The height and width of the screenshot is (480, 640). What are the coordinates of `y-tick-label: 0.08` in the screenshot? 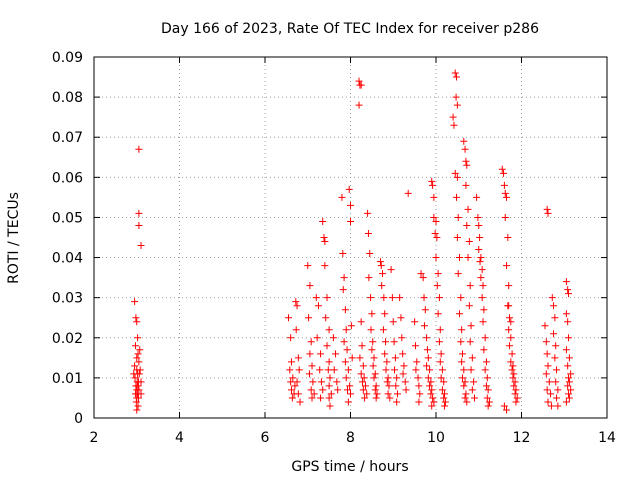 It's located at (67, 98).